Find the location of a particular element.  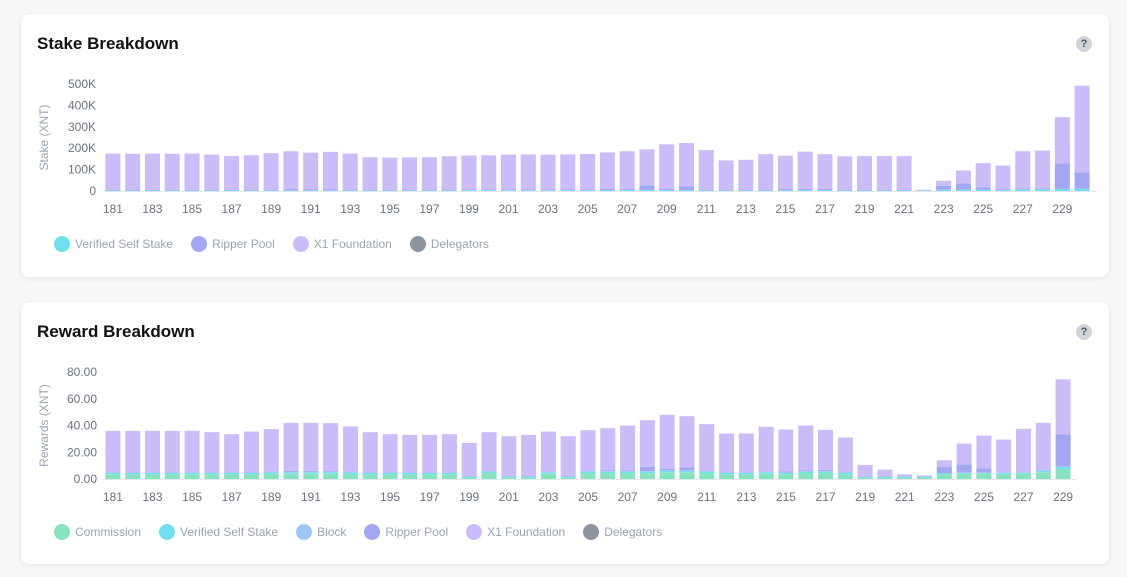

help-icon: ? is located at coordinates (1084, 332).